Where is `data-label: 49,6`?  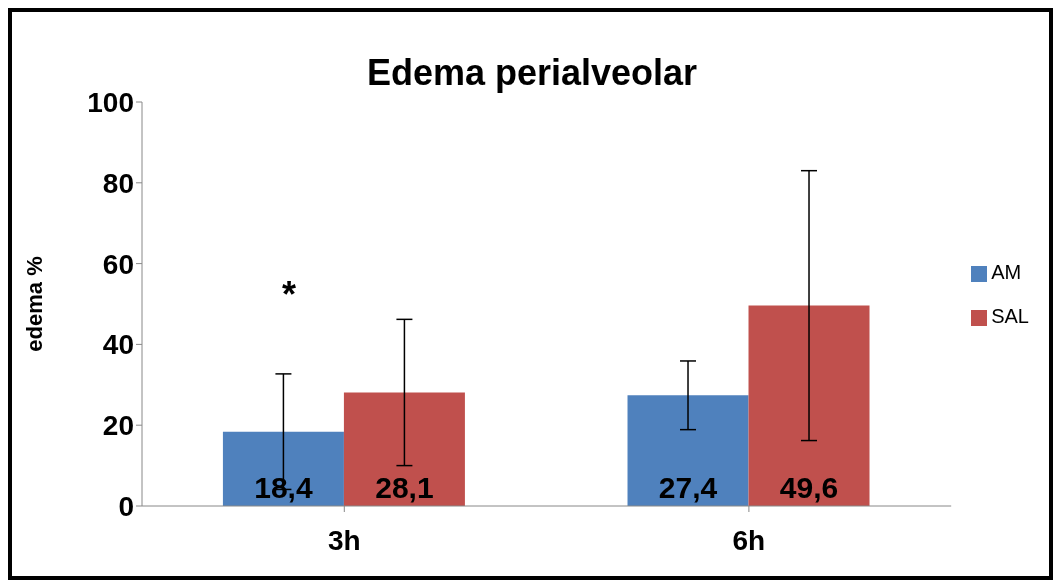
data-label: 49,6 is located at coordinates (809, 487).